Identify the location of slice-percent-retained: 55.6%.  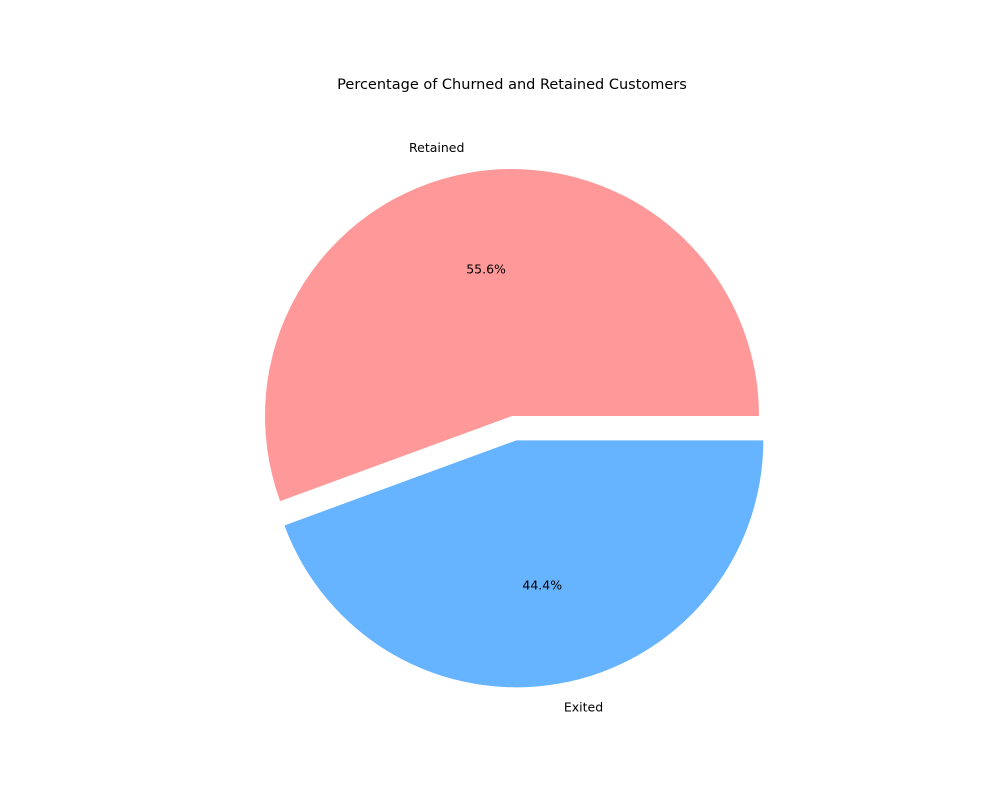
(486, 269).